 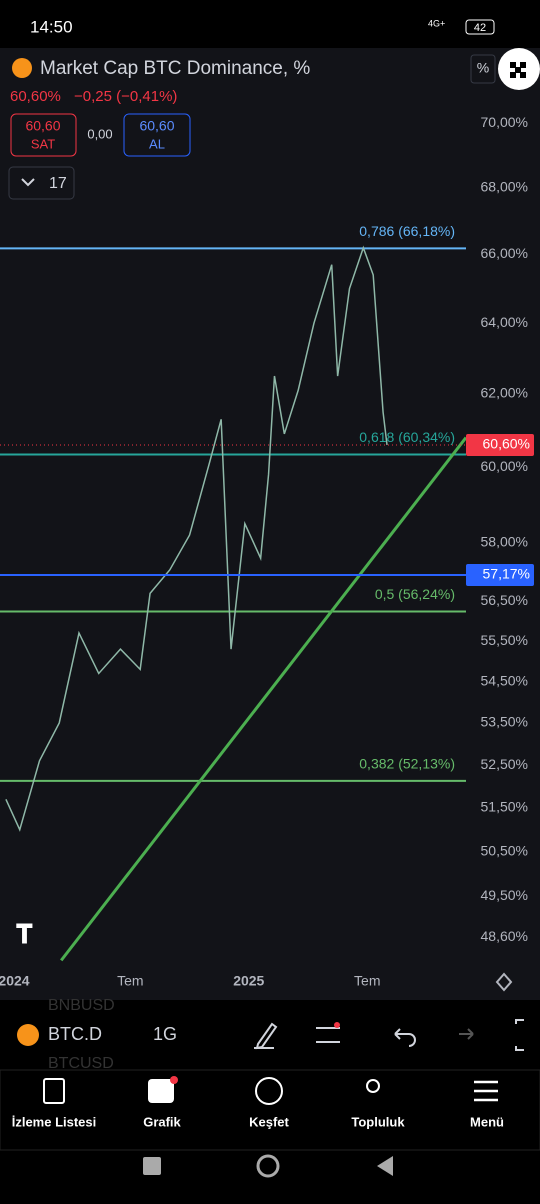 What do you see at coordinates (42, 126) in the screenshot?
I see `sell-price: 60,60` at bounding box center [42, 126].